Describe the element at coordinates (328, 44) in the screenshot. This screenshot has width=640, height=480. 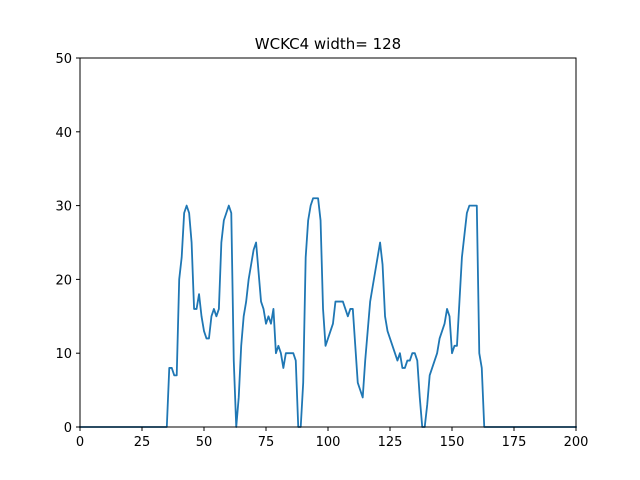
I see `chart-title: WCKC4 width= 128` at that location.